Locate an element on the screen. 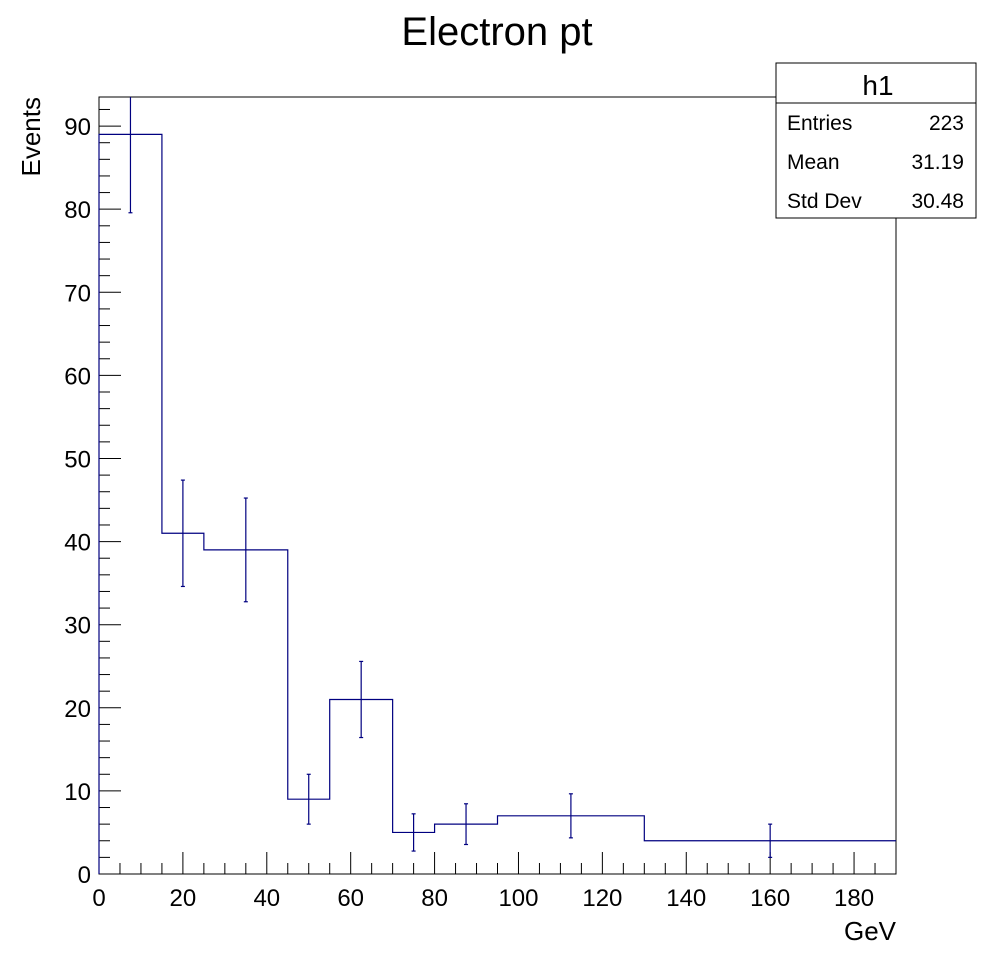 Image resolution: width=996 pixels, height=972 pixels. x-tick-label: 100 is located at coordinates (518, 898).